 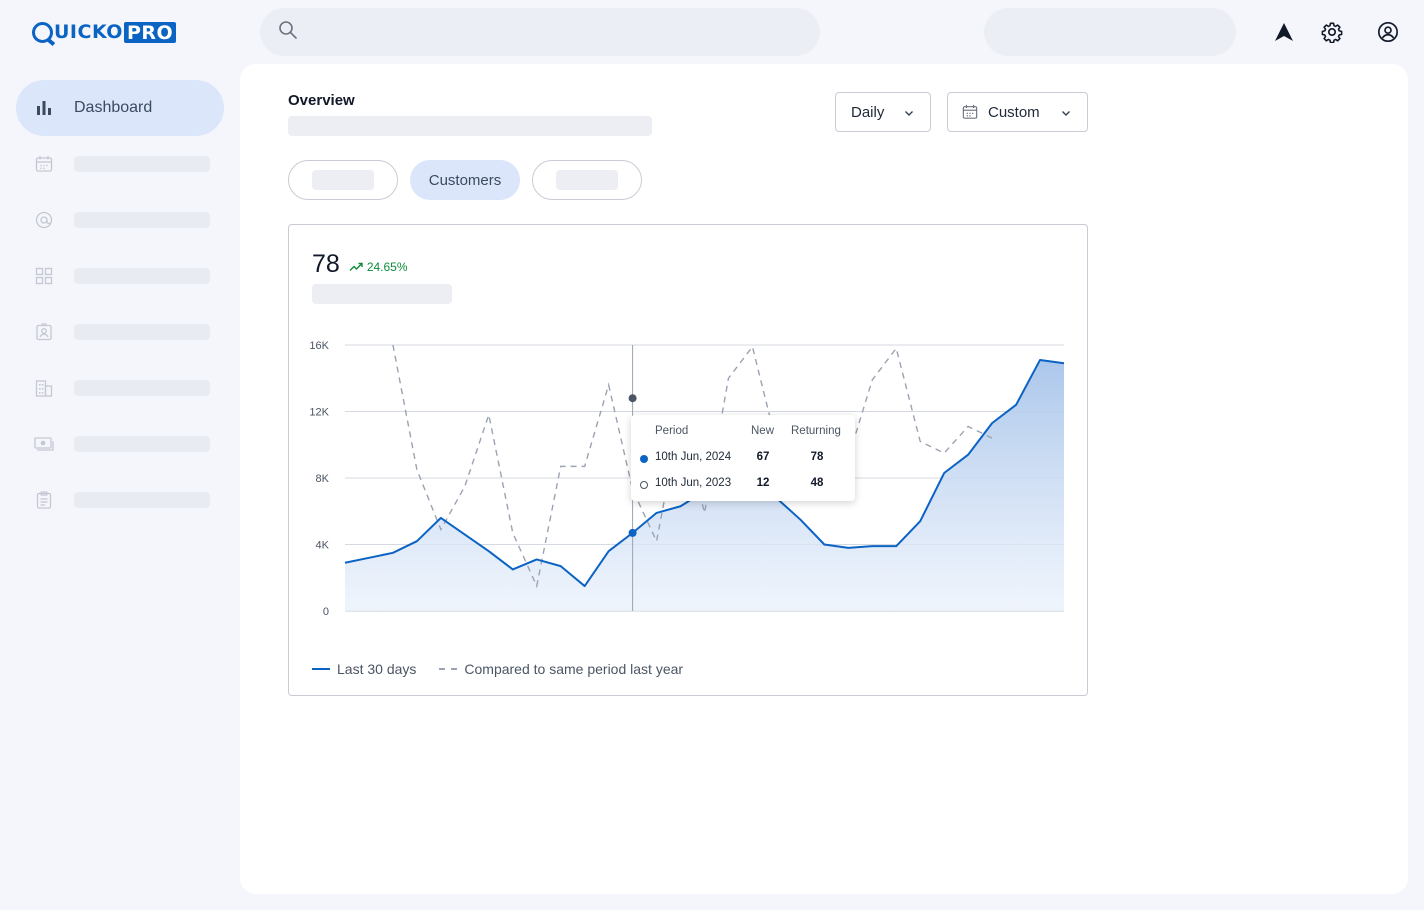 I want to click on metric-caption-placeholder, so click(x=382, y=294).